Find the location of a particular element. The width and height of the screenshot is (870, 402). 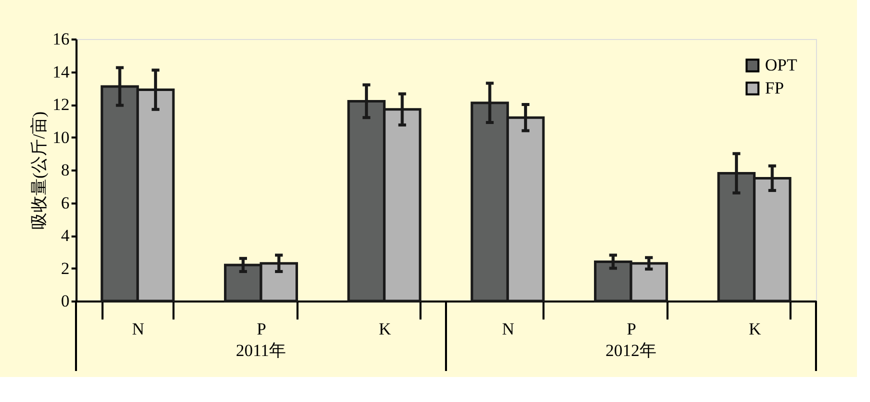

legend-label: OPT is located at coordinates (781, 65).